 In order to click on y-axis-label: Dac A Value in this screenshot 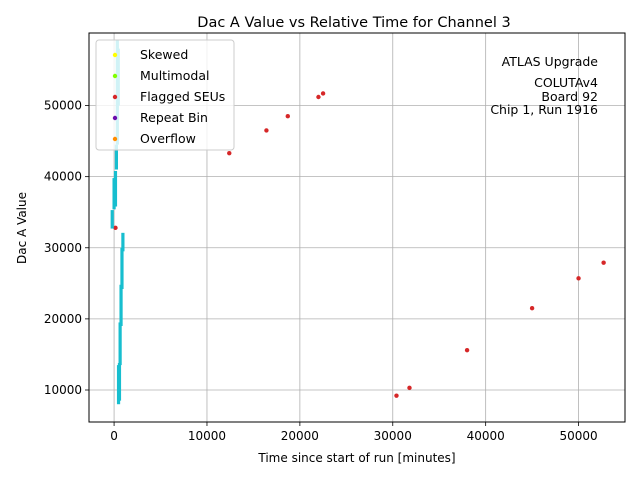, I will do `click(22, 228)`.